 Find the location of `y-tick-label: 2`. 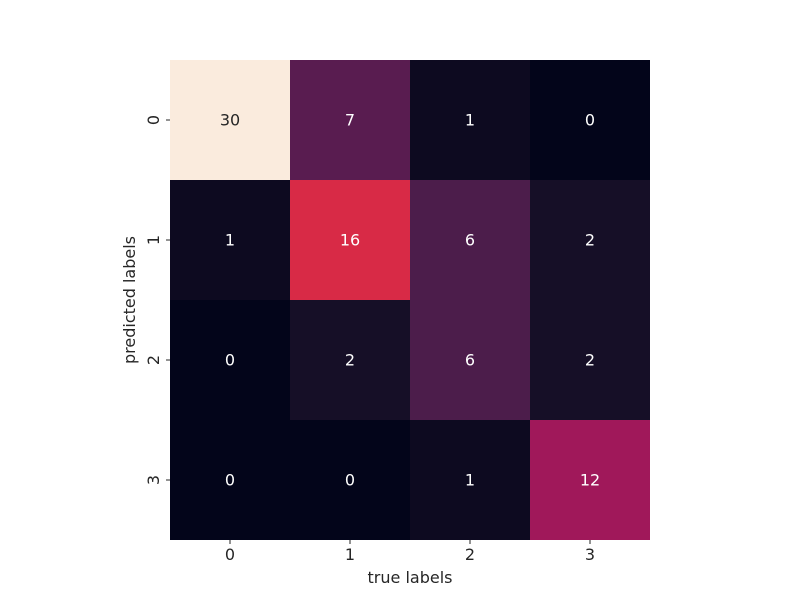

y-tick-label: 2 is located at coordinates (153, 360).